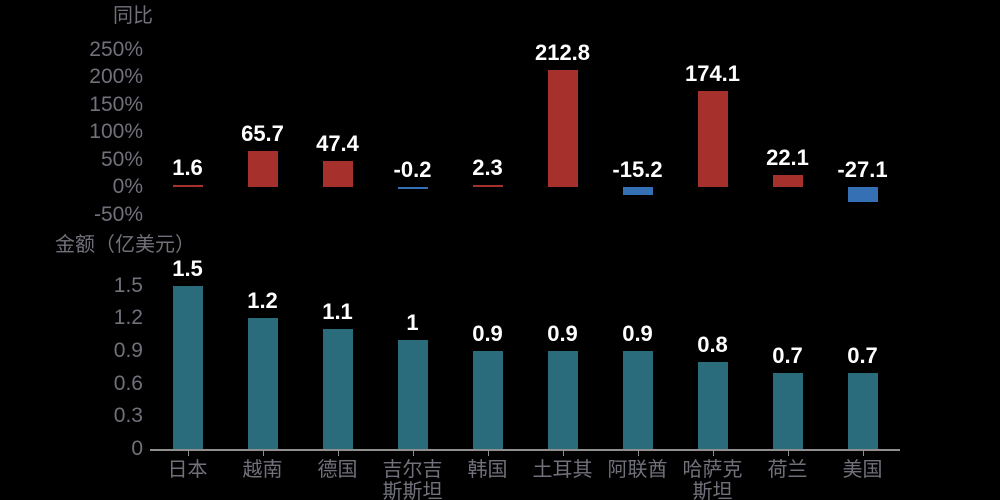 The width and height of the screenshot is (1000, 500). Describe the element at coordinates (412, 479) in the screenshot. I see `x-category-label: 吉尔吉 斯斯坦` at that location.